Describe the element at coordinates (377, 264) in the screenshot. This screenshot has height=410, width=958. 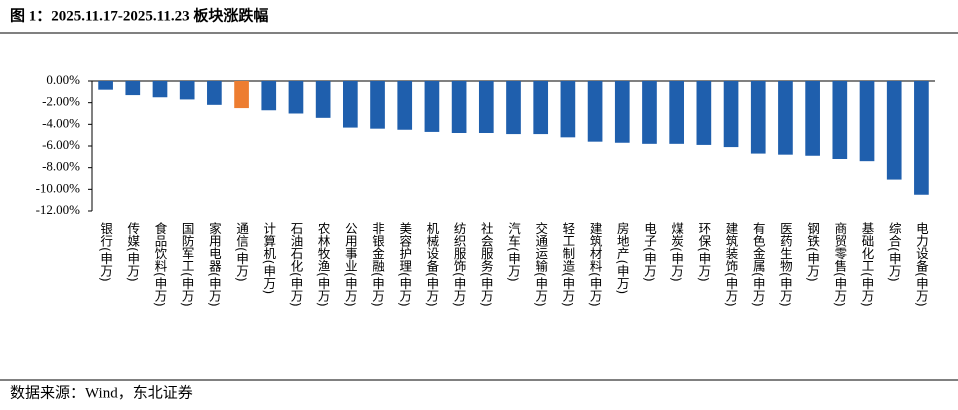
I see `x-tick-label: 非银金融(申万)` at that location.